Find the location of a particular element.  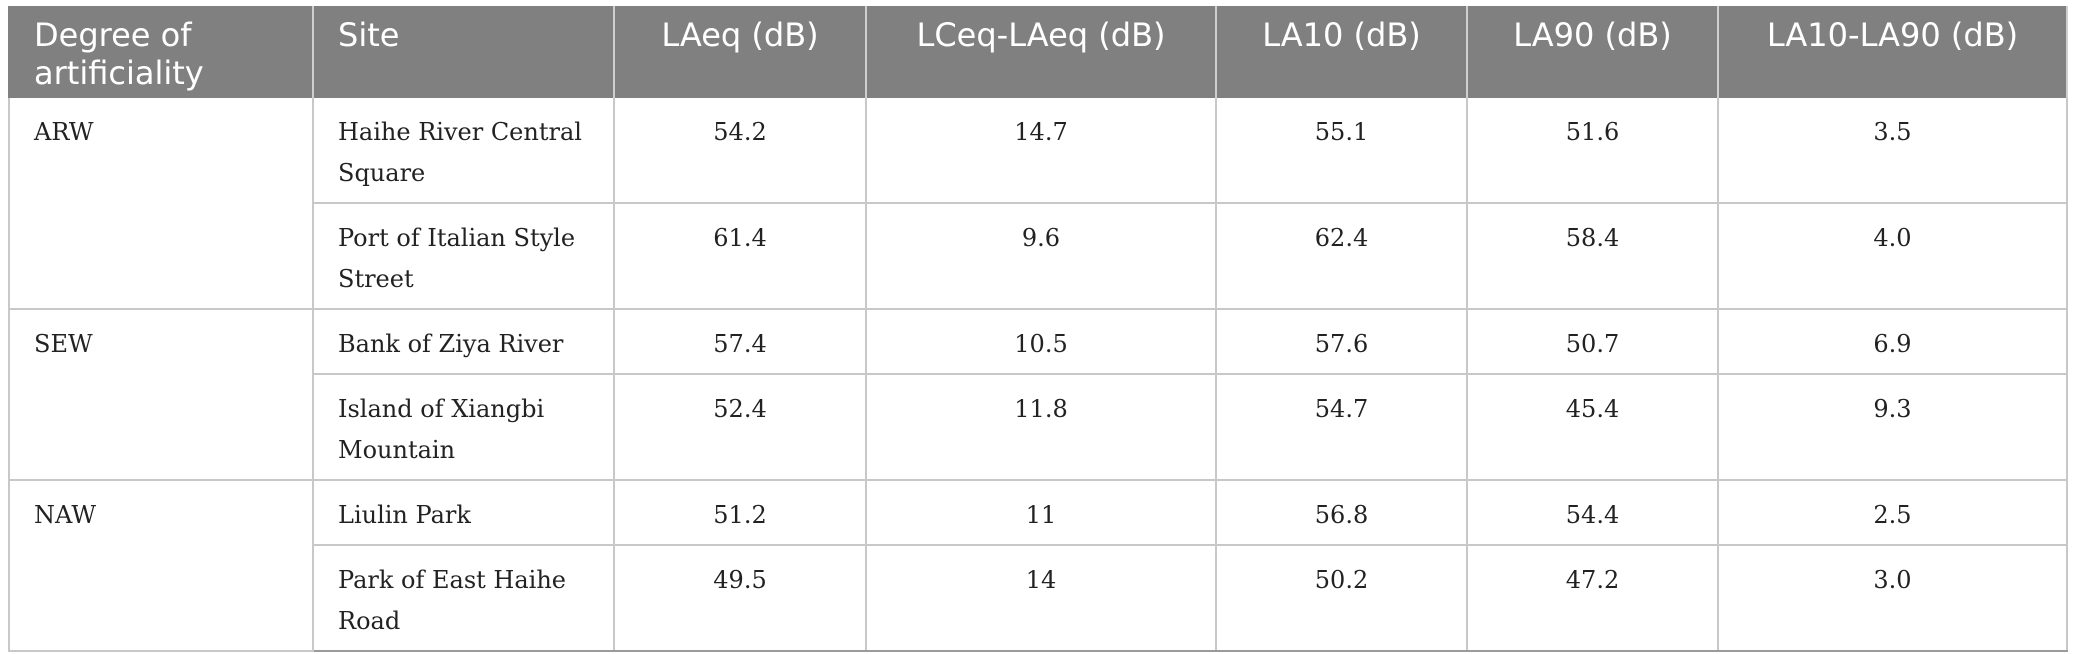

group-label-sew: SEW is located at coordinates (161, 395).